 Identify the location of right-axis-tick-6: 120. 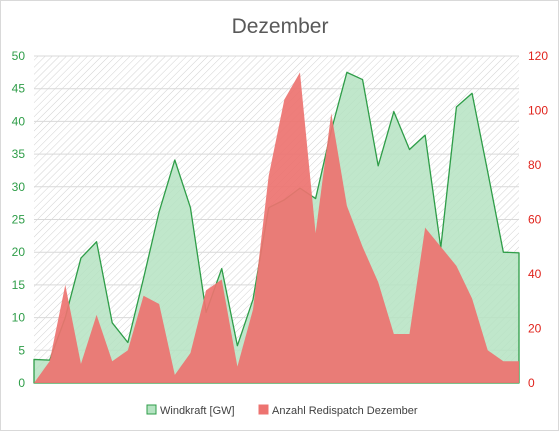
(538, 56).